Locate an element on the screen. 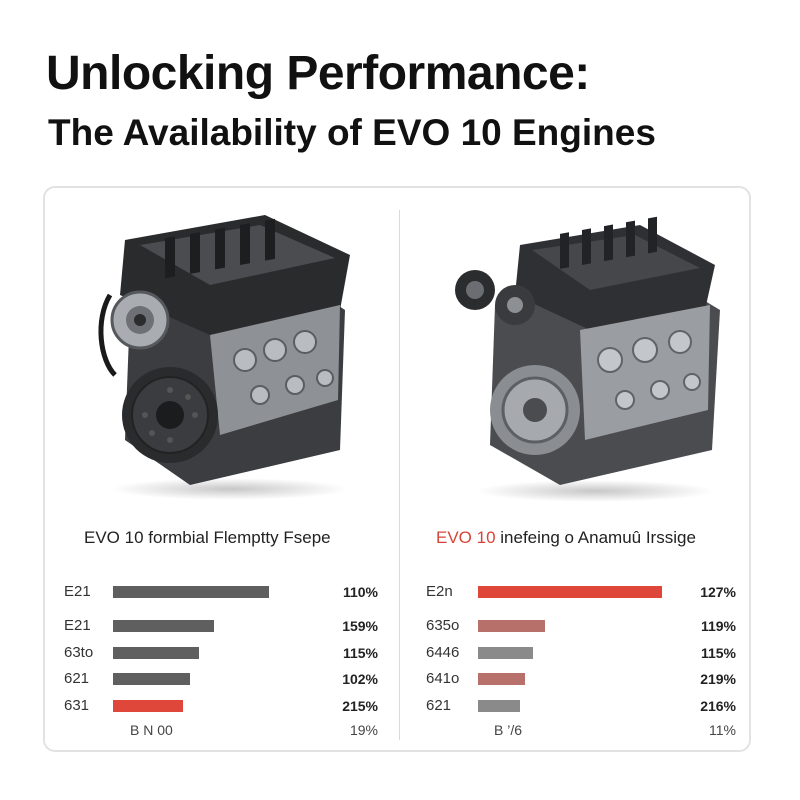 Image resolution: width=800 pixels, height=800 pixels. right-row-label: 635o is located at coordinates (443, 625).